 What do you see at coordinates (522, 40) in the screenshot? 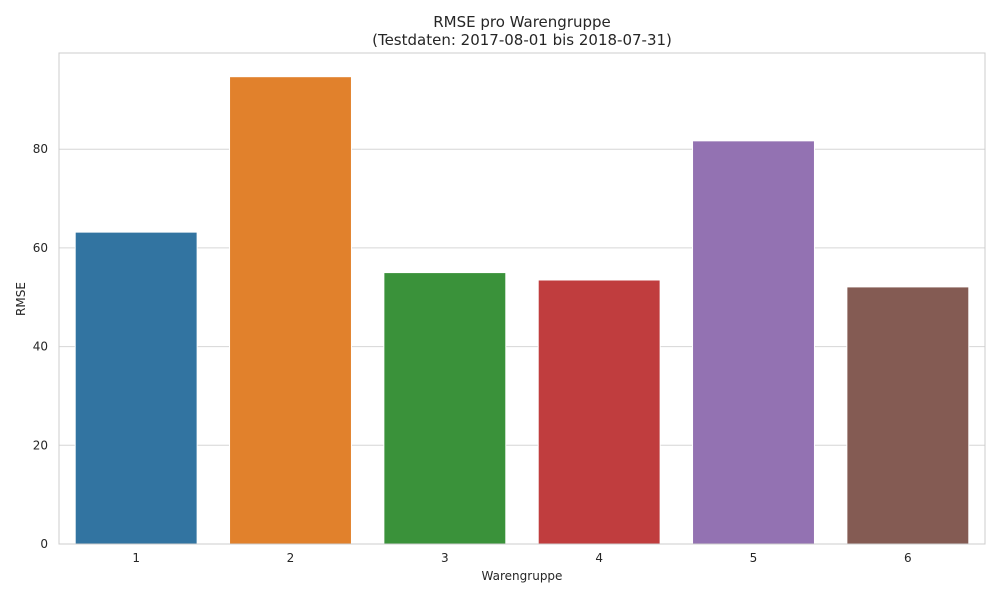
I see `chart-subtitle: (Testdaten: 2017-08-01 bis 2018-07-31)` at bounding box center [522, 40].